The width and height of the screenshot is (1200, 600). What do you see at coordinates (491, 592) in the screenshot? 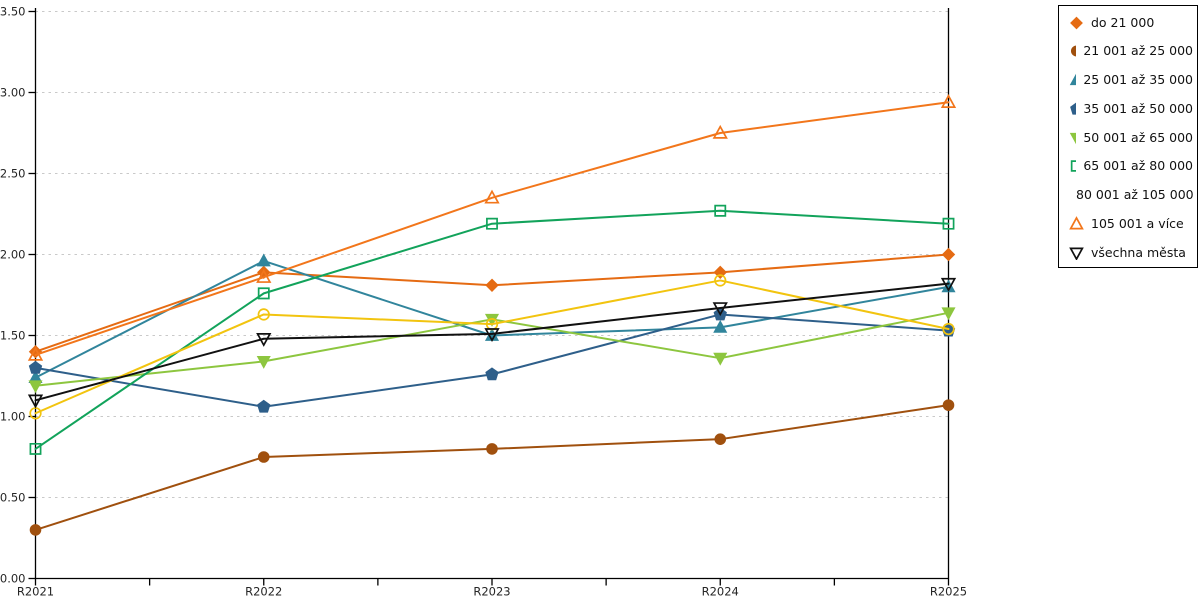
I see `x-tick-label-r2023: R2023` at bounding box center [491, 592].